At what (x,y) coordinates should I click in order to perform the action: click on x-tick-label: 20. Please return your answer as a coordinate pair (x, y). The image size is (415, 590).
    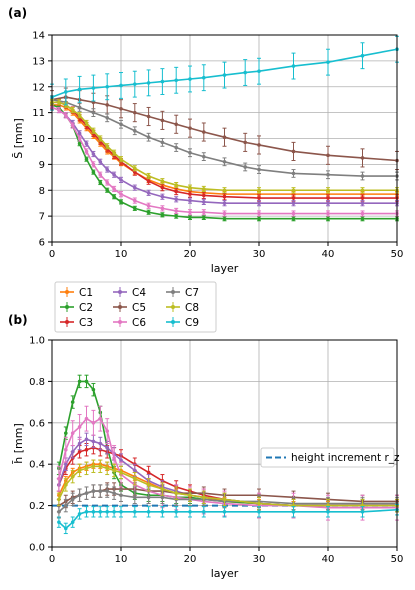
    Looking at the image, I should click on (190, 254).